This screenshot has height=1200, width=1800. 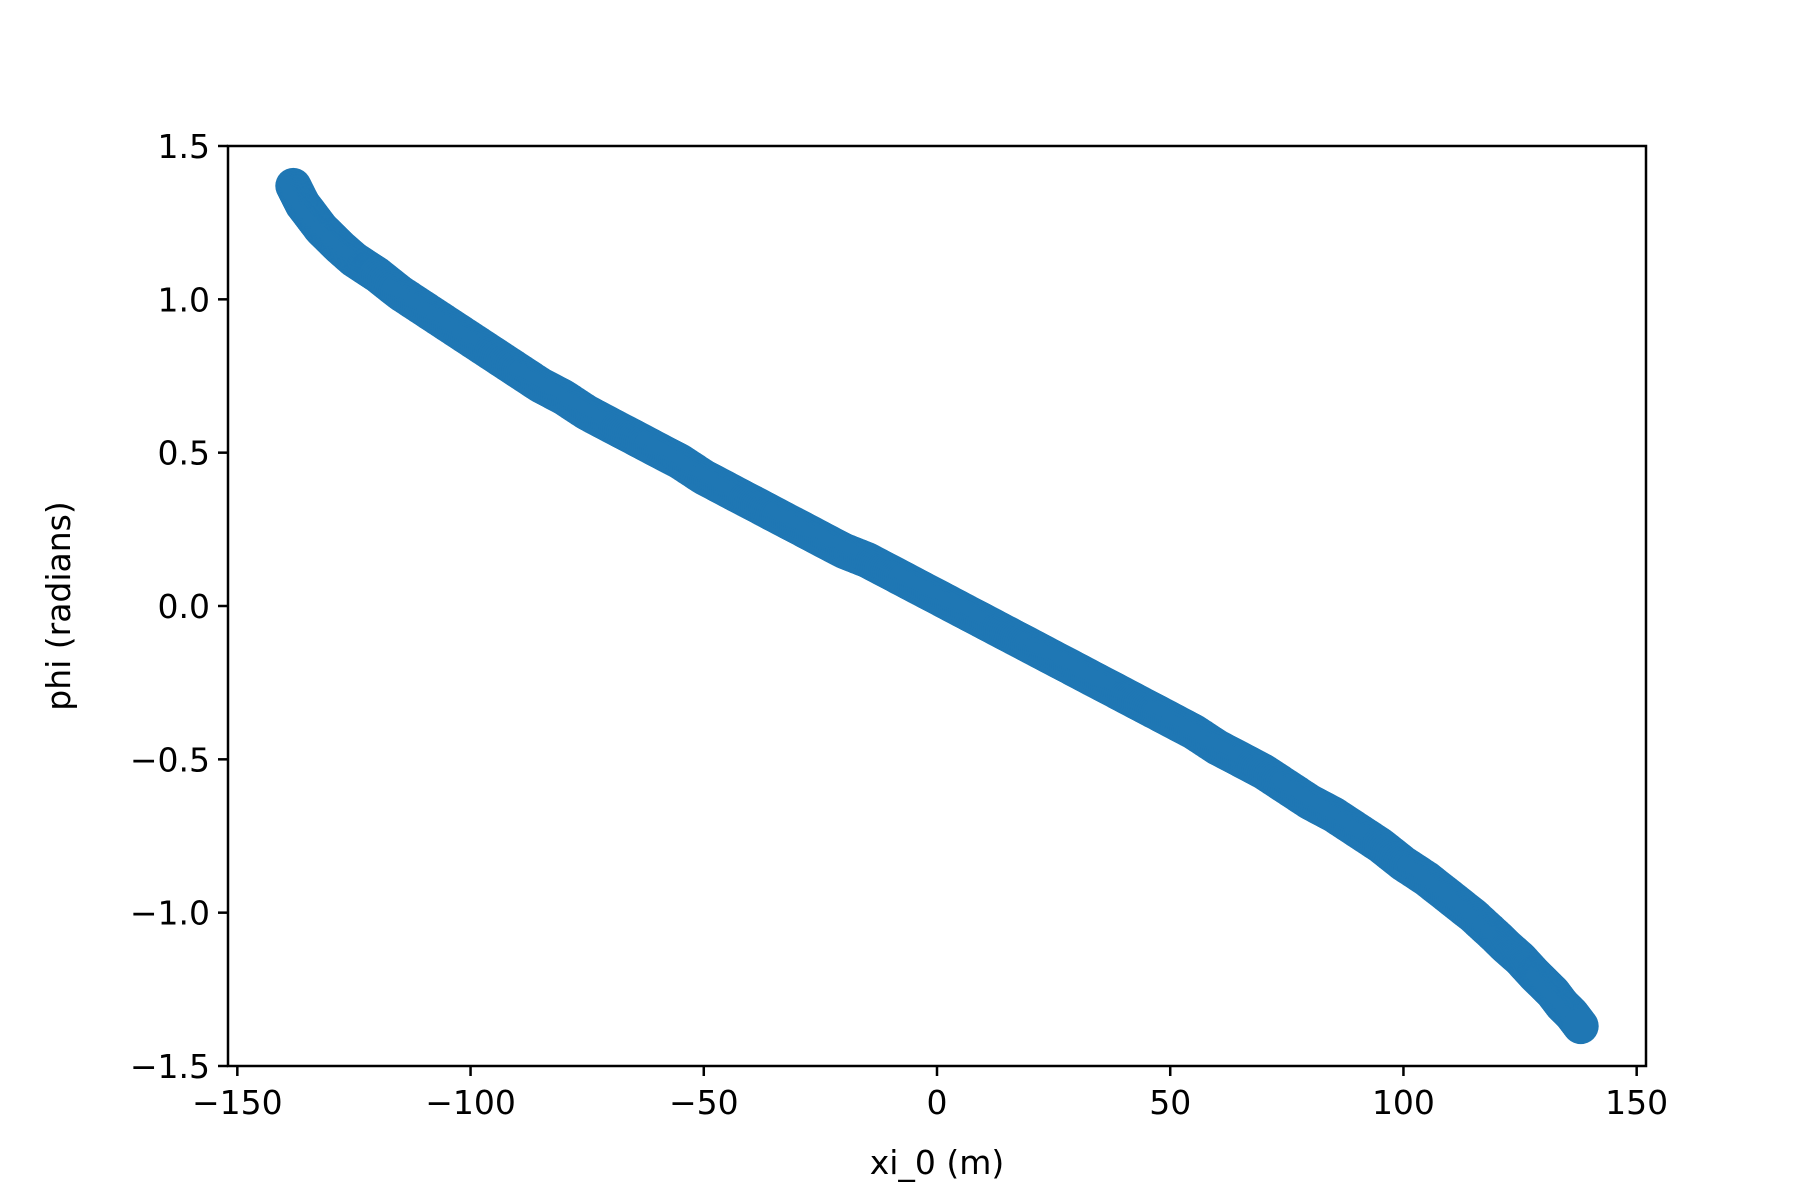 What do you see at coordinates (170, 1066) in the screenshot?
I see `y-tick-label: −1.5` at bounding box center [170, 1066].